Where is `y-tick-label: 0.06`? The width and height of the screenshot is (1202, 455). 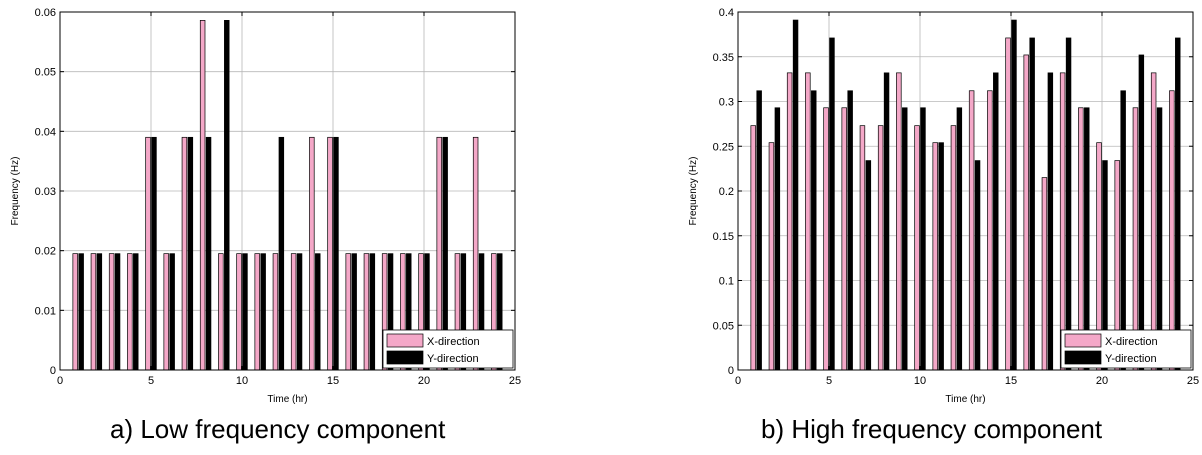 y-tick-label: 0.06 is located at coordinates (45, 13).